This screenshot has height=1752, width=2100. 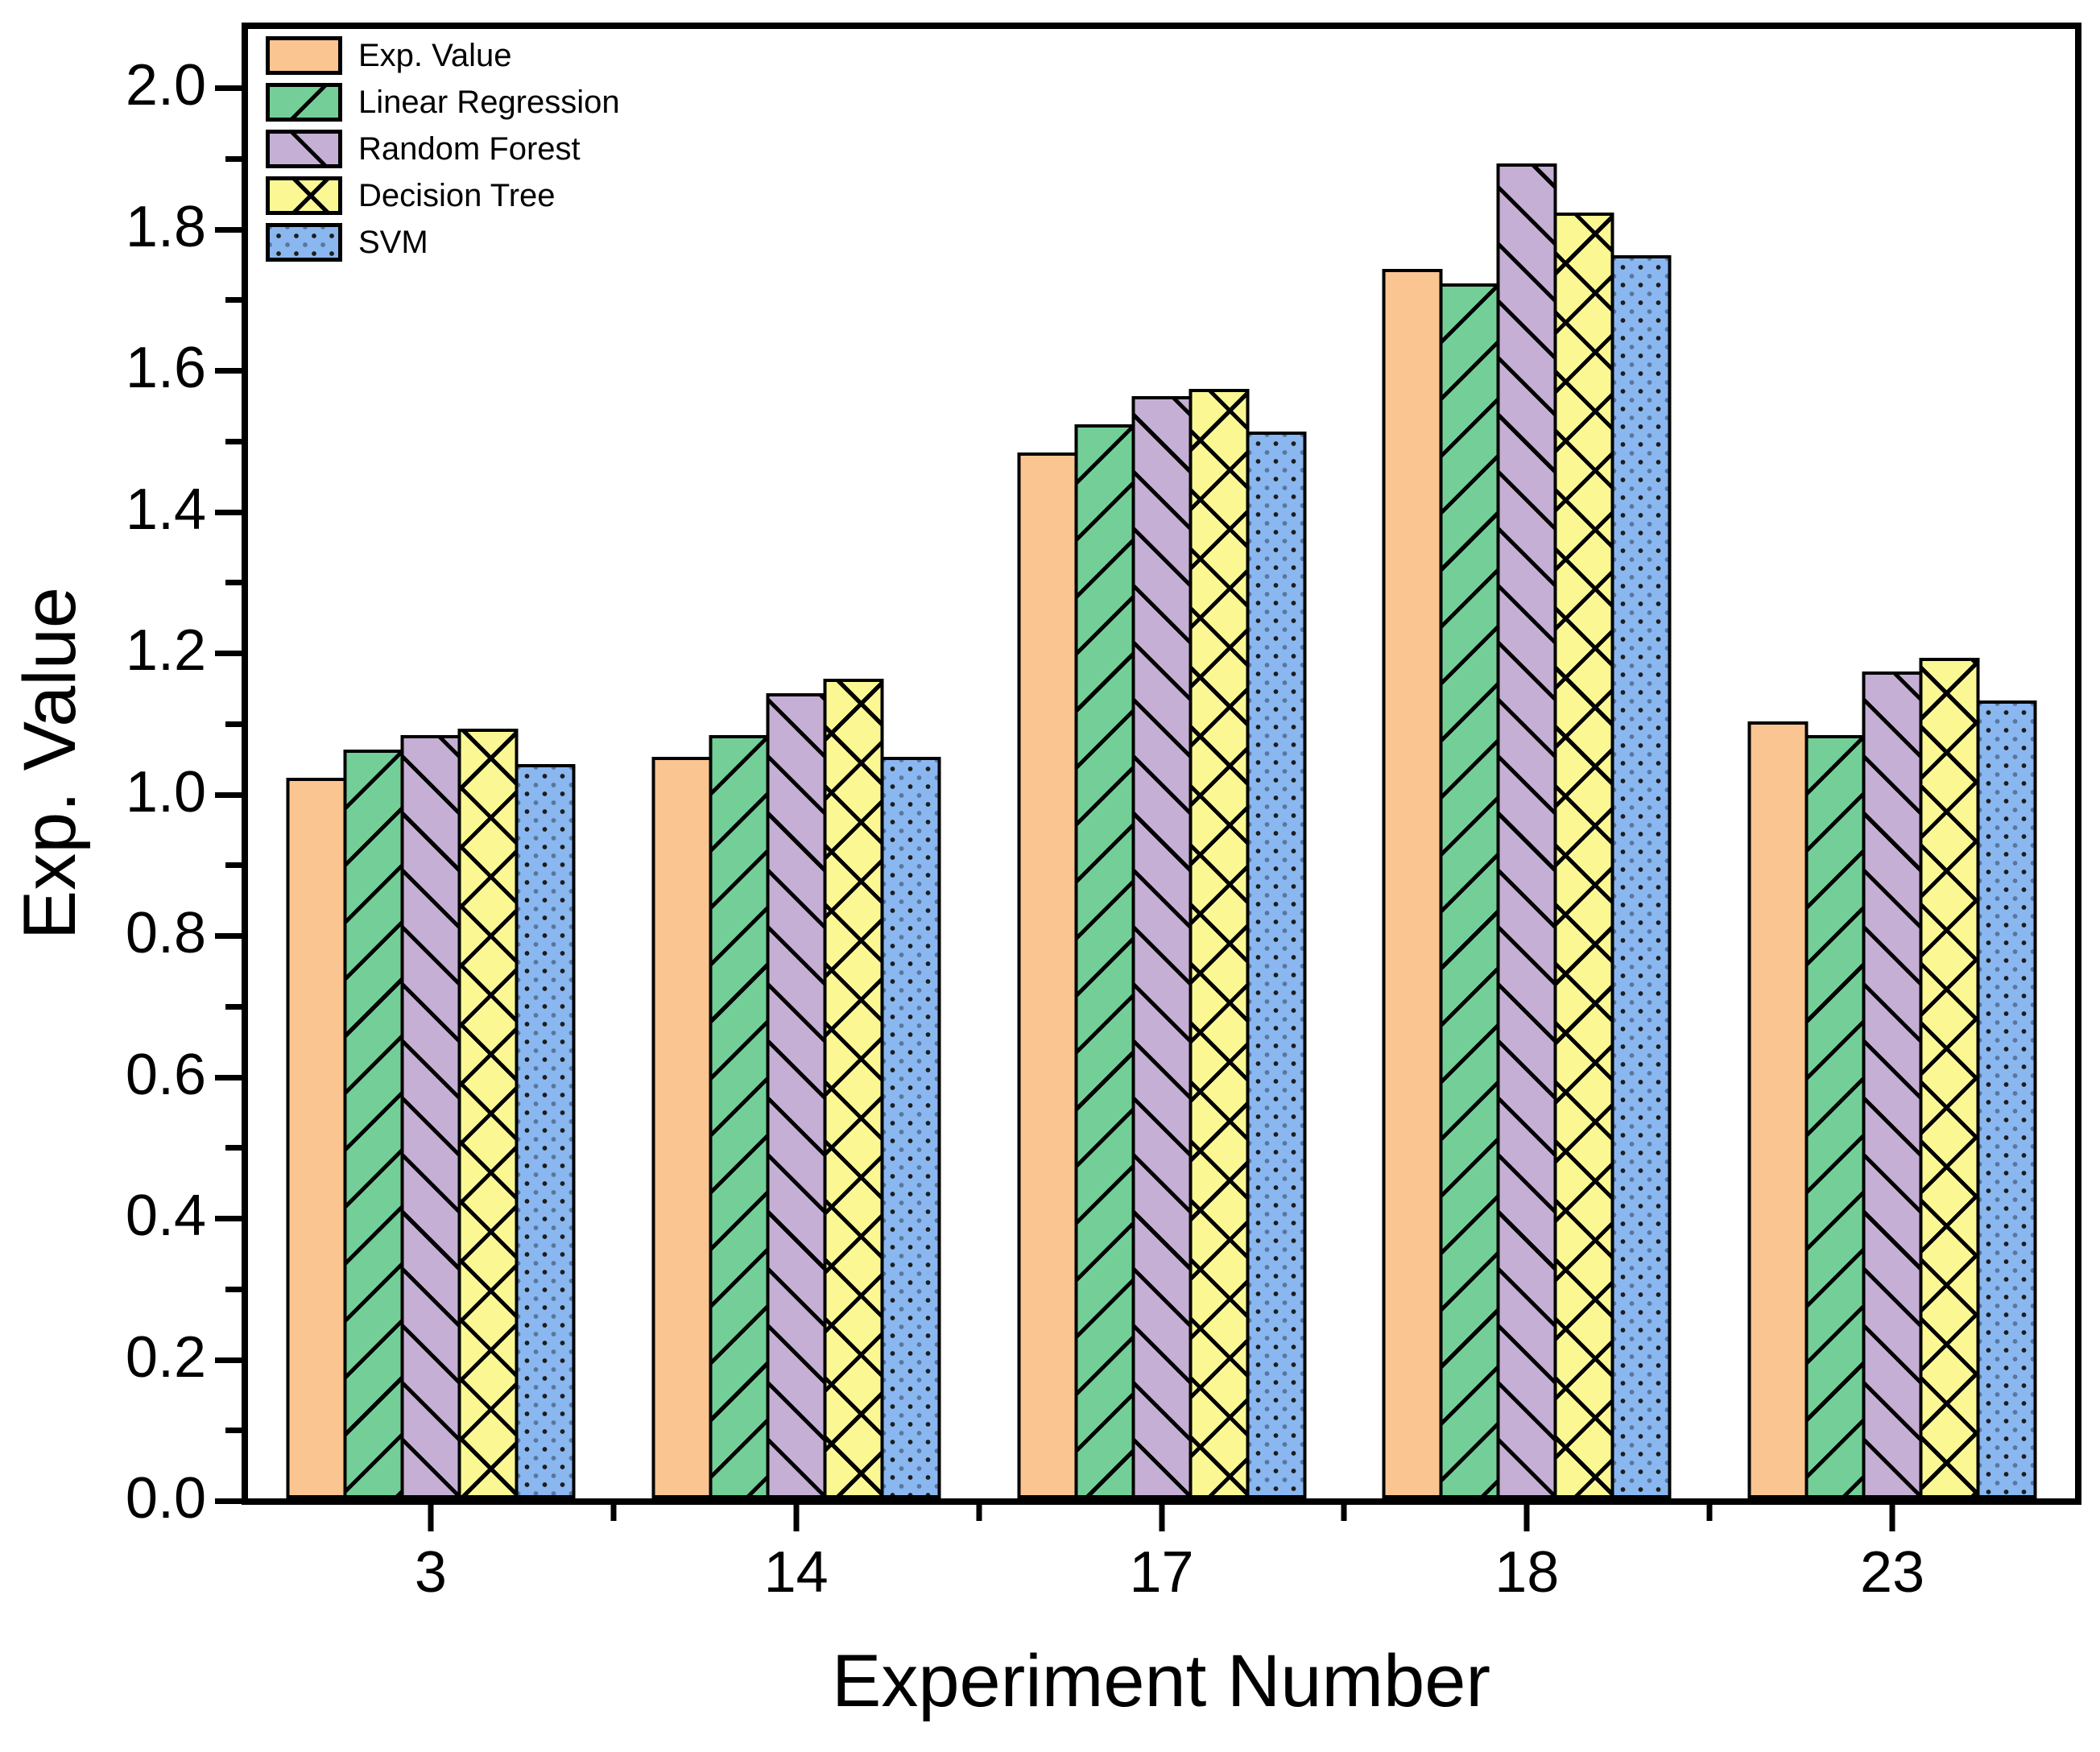 What do you see at coordinates (1527, 1572) in the screenshot?
I see `x-tick-label: 18` at bounding box center [1527, 1572].